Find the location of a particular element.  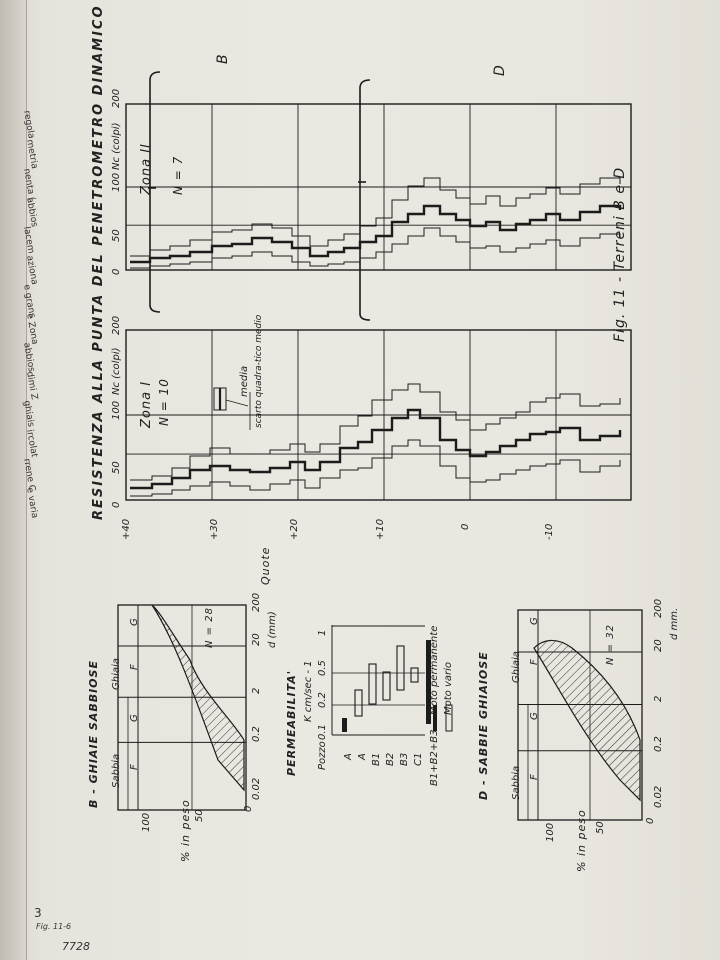

grading-d-ghiaia: Ghiaia is located at coordinates (516, 667).